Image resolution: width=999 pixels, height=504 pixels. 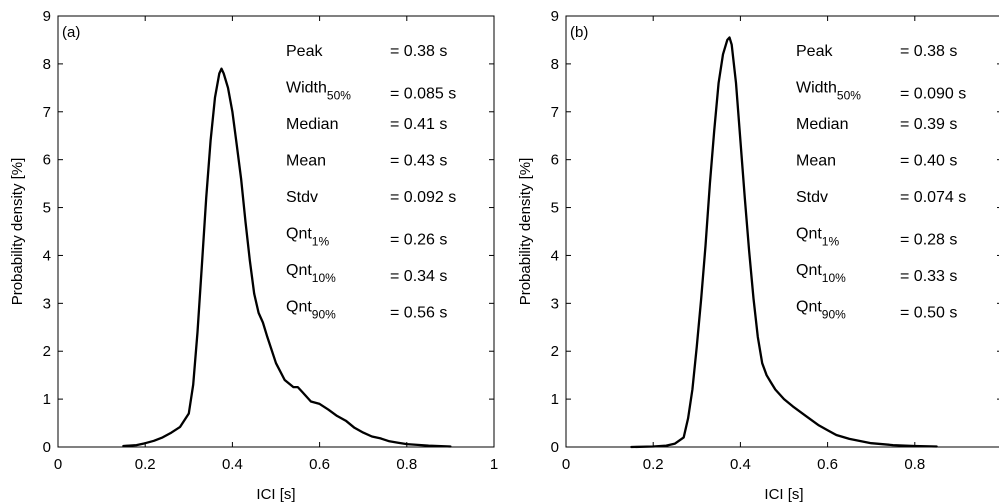 What do you see at coordinates (423, 94) in the screenshot?
I see `stat-value: = 0.085 s` at bounding box center [423, 94].